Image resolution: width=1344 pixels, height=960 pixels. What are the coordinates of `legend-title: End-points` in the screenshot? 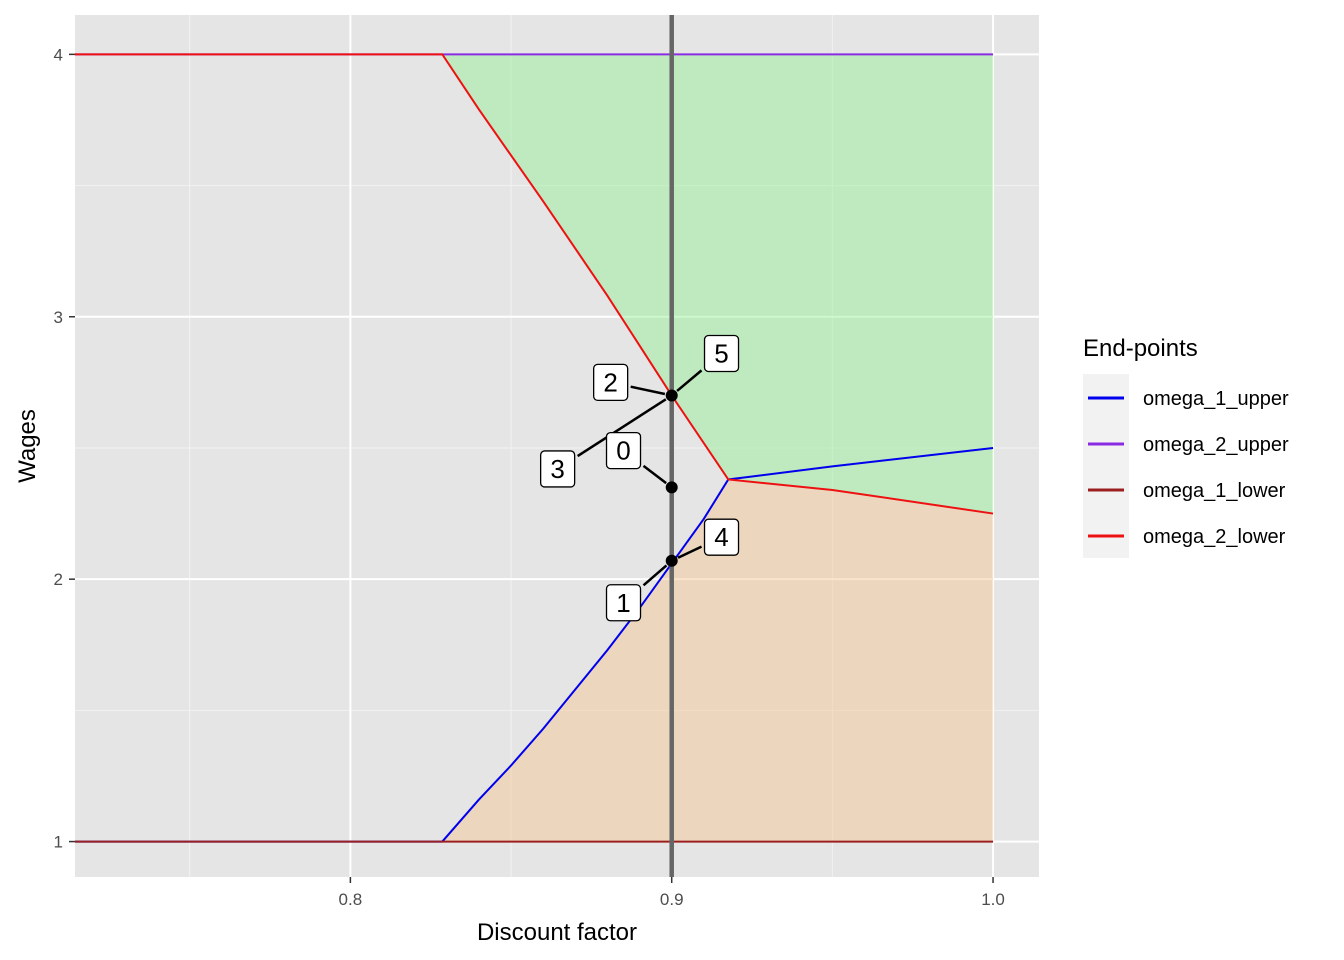 It's located at (1140, 348).